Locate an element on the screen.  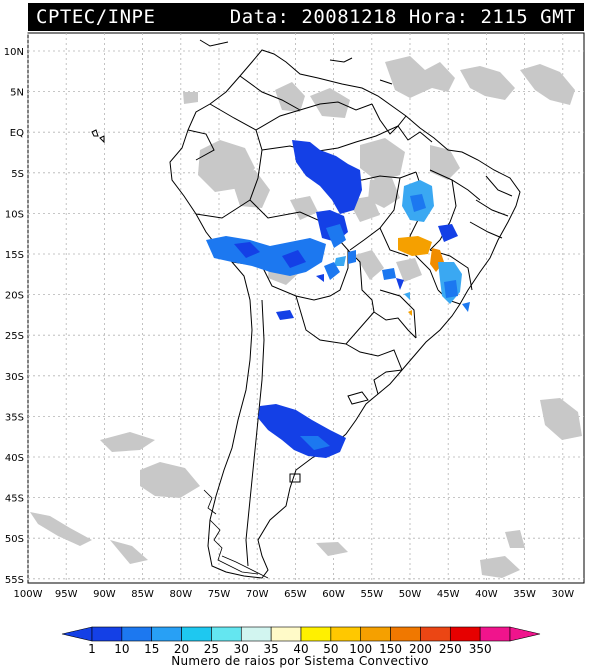
longitude-label: 45W is located at coordinates (448, 594).